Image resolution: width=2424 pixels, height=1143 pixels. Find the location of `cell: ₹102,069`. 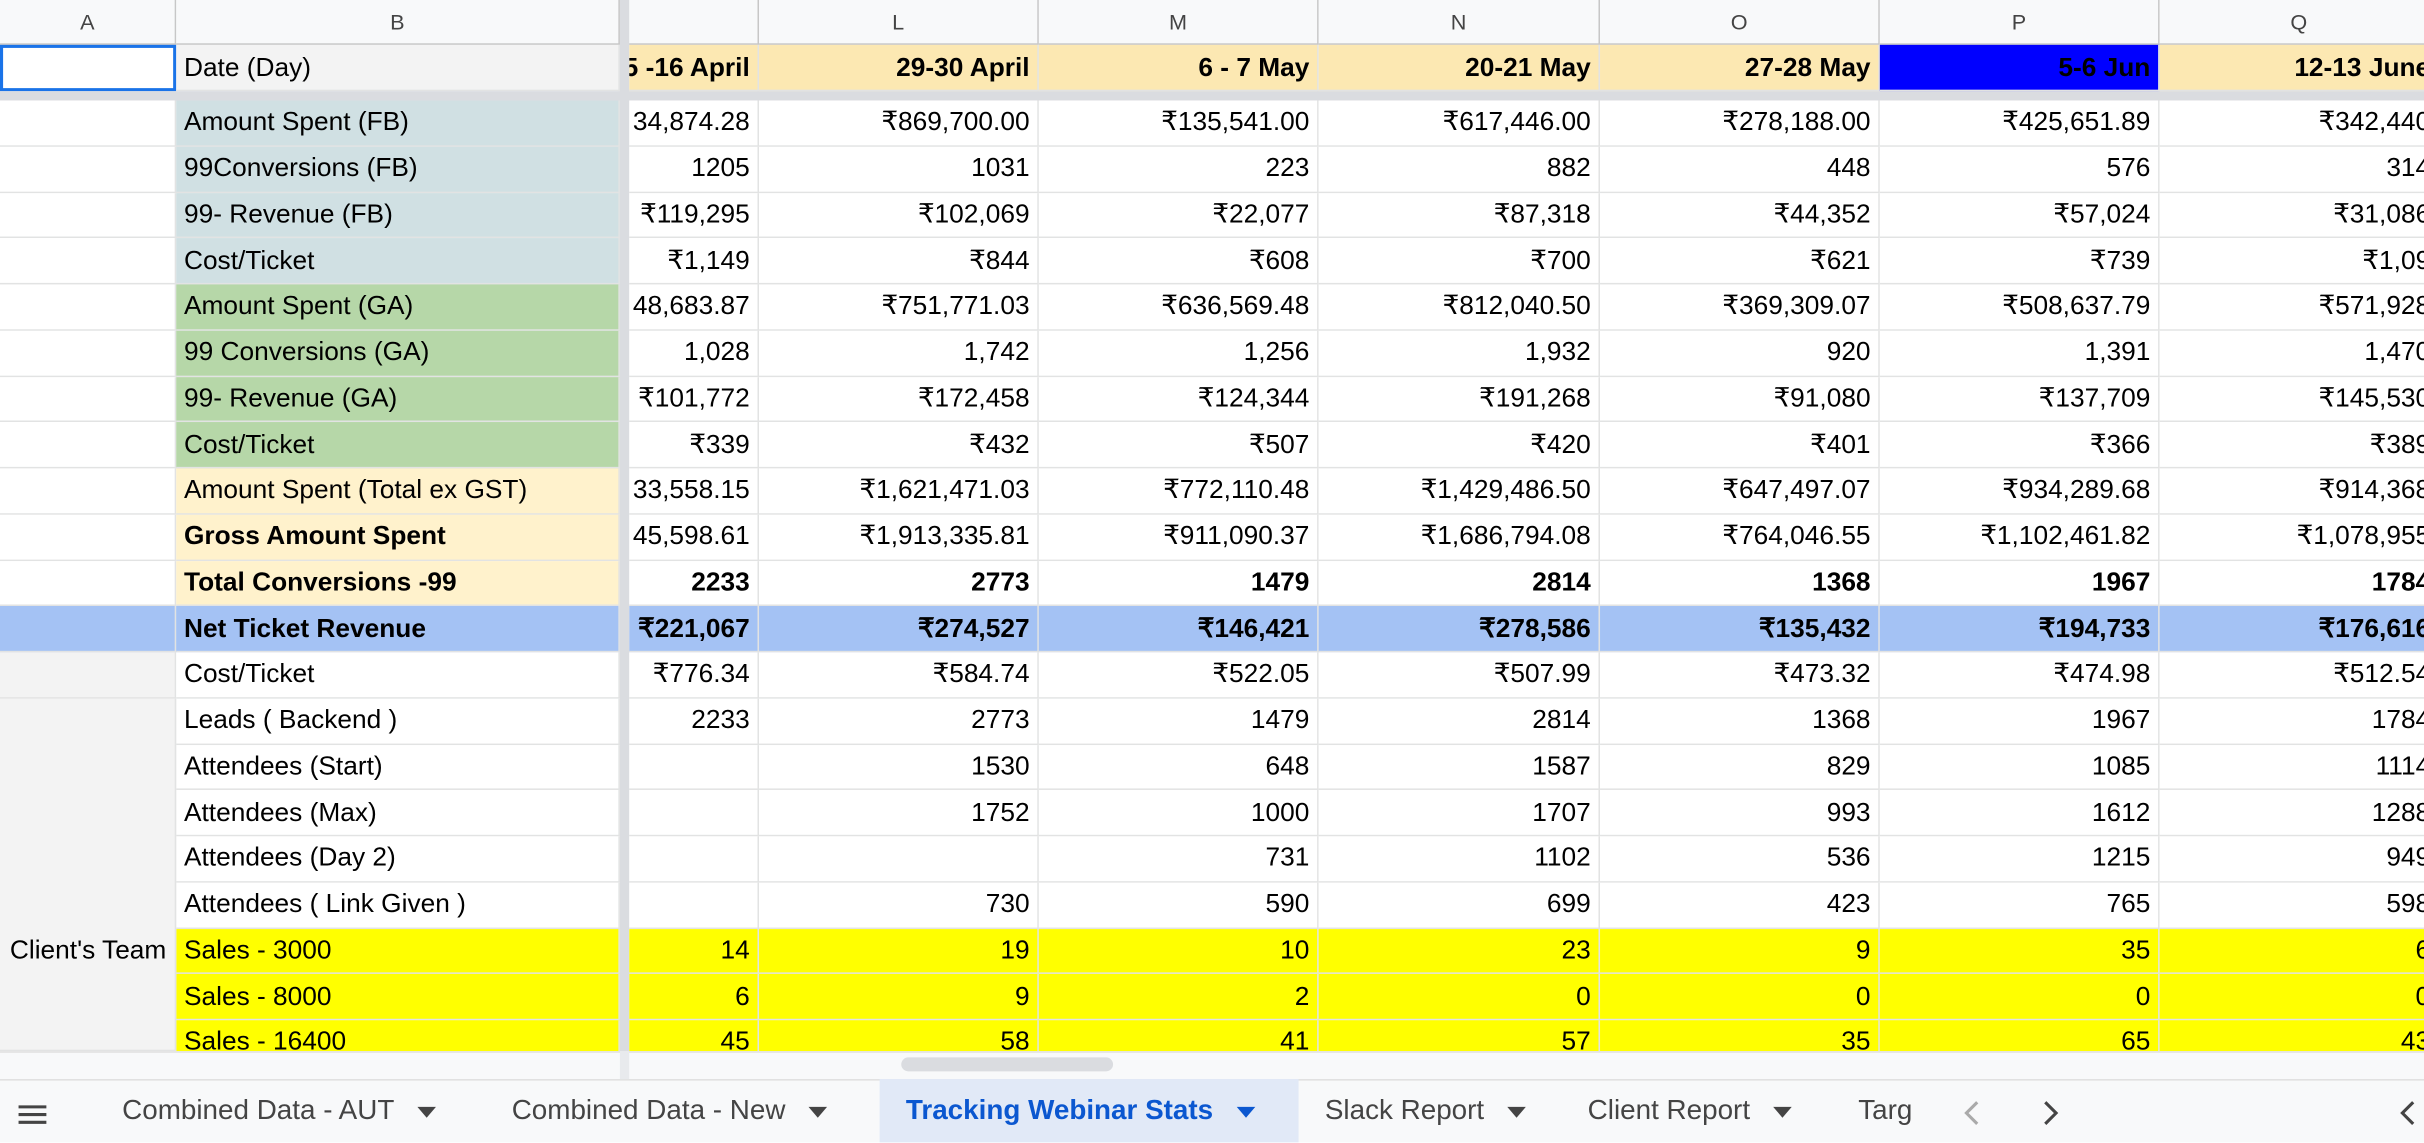

cell: ₹102,069 is located at coordinates (899, 215).